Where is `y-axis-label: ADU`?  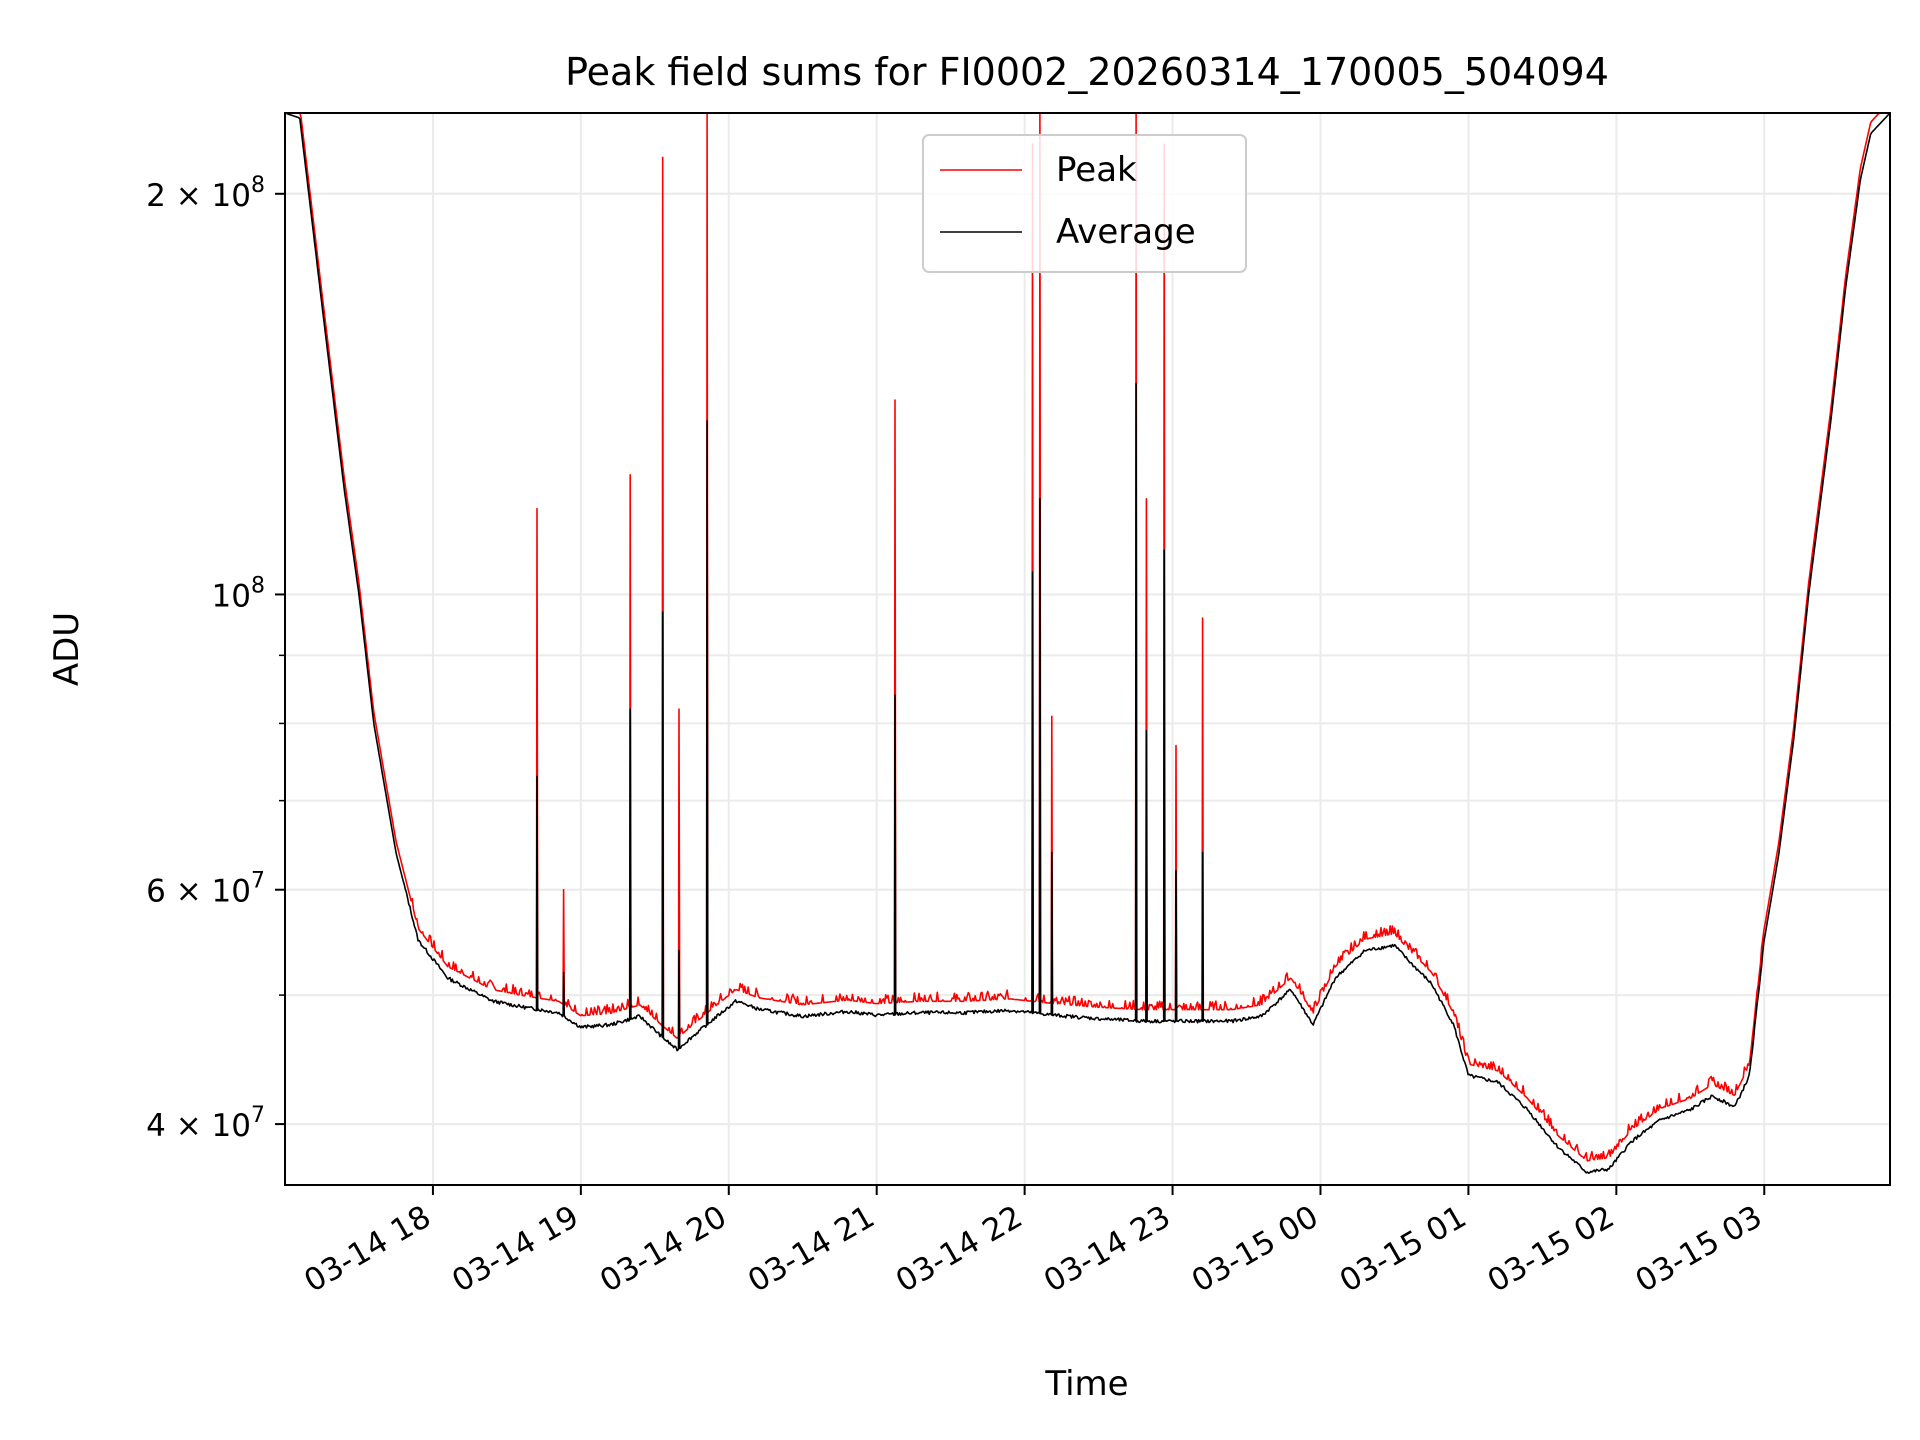 y-axis-label: ADU is located at coordinates (67, 649).